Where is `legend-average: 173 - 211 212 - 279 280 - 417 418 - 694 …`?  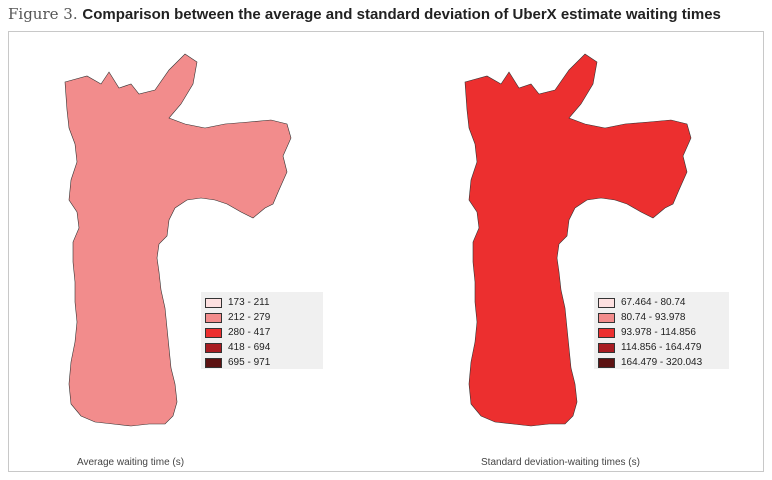 legend-average: 173 - 211 212 - 279 280 - 417 418 - 694 … is located at coordinates (262, 330).